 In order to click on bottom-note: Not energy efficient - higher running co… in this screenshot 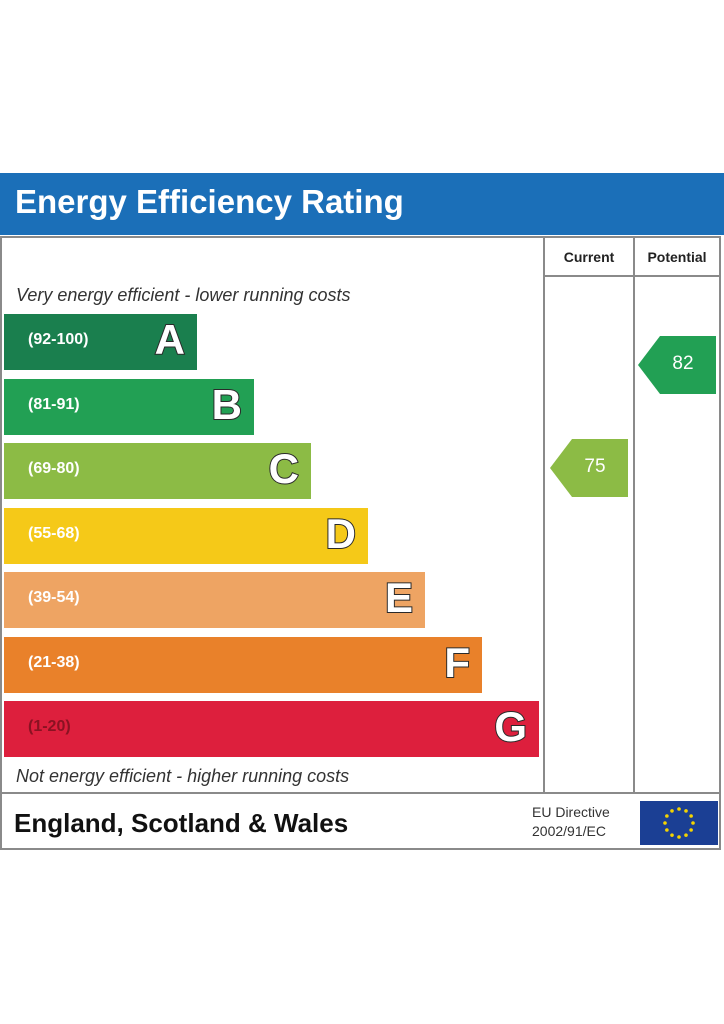, I will do `click(183, 776)`.